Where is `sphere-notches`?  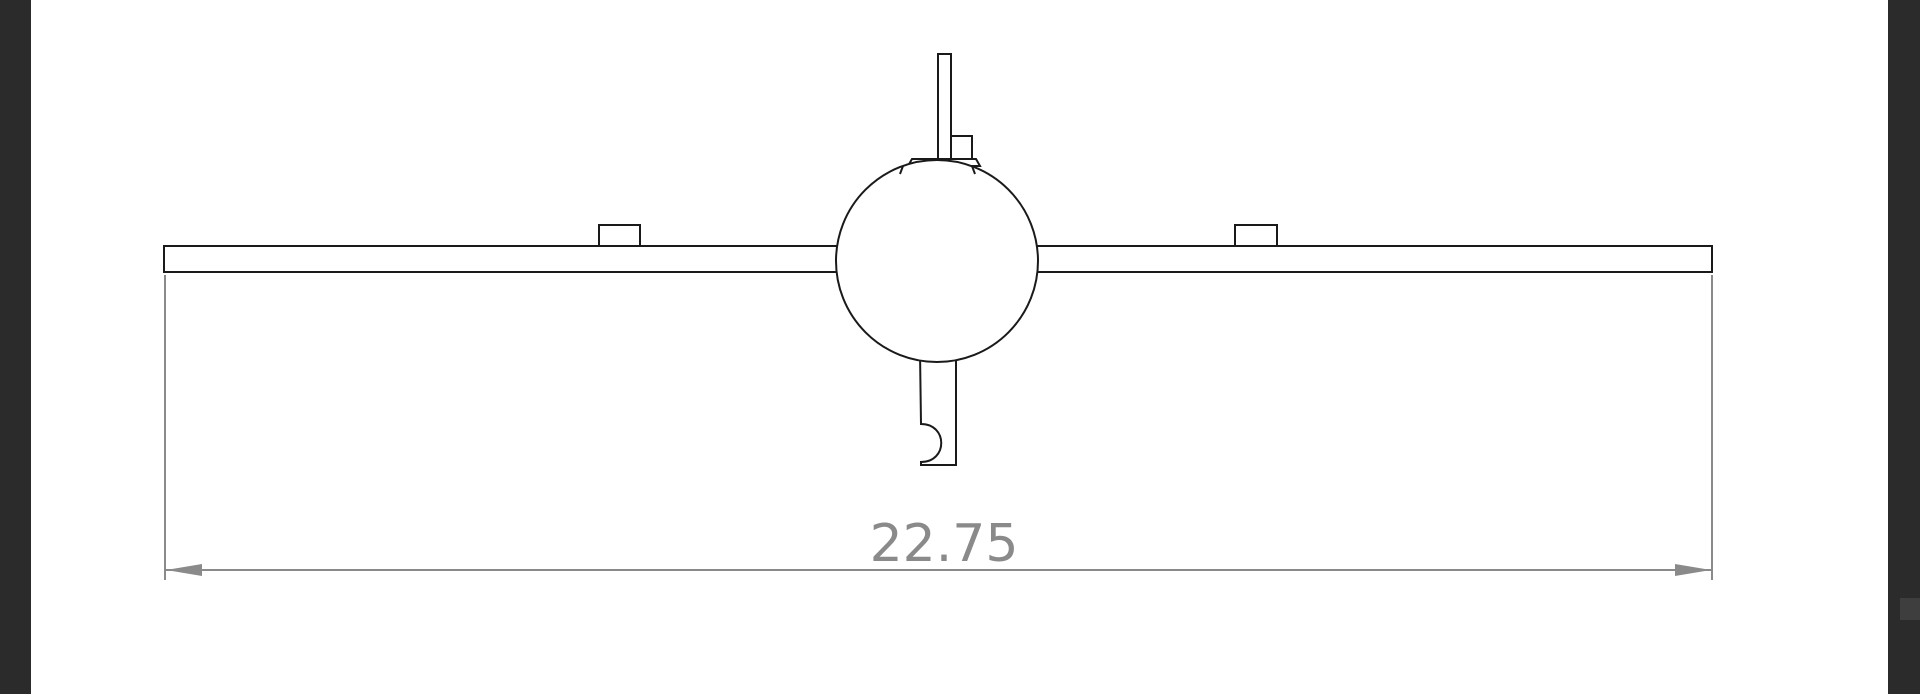 sphere-notches is located at coordinates (937, 170).